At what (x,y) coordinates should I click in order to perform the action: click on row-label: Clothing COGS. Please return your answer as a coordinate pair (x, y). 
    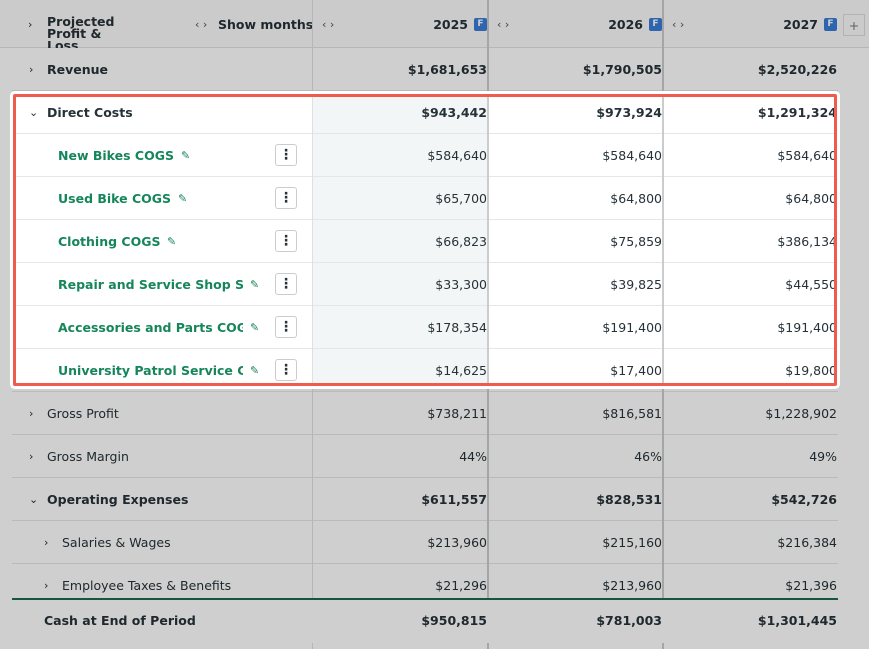
    Looking at the image, I should click on (109, 241).